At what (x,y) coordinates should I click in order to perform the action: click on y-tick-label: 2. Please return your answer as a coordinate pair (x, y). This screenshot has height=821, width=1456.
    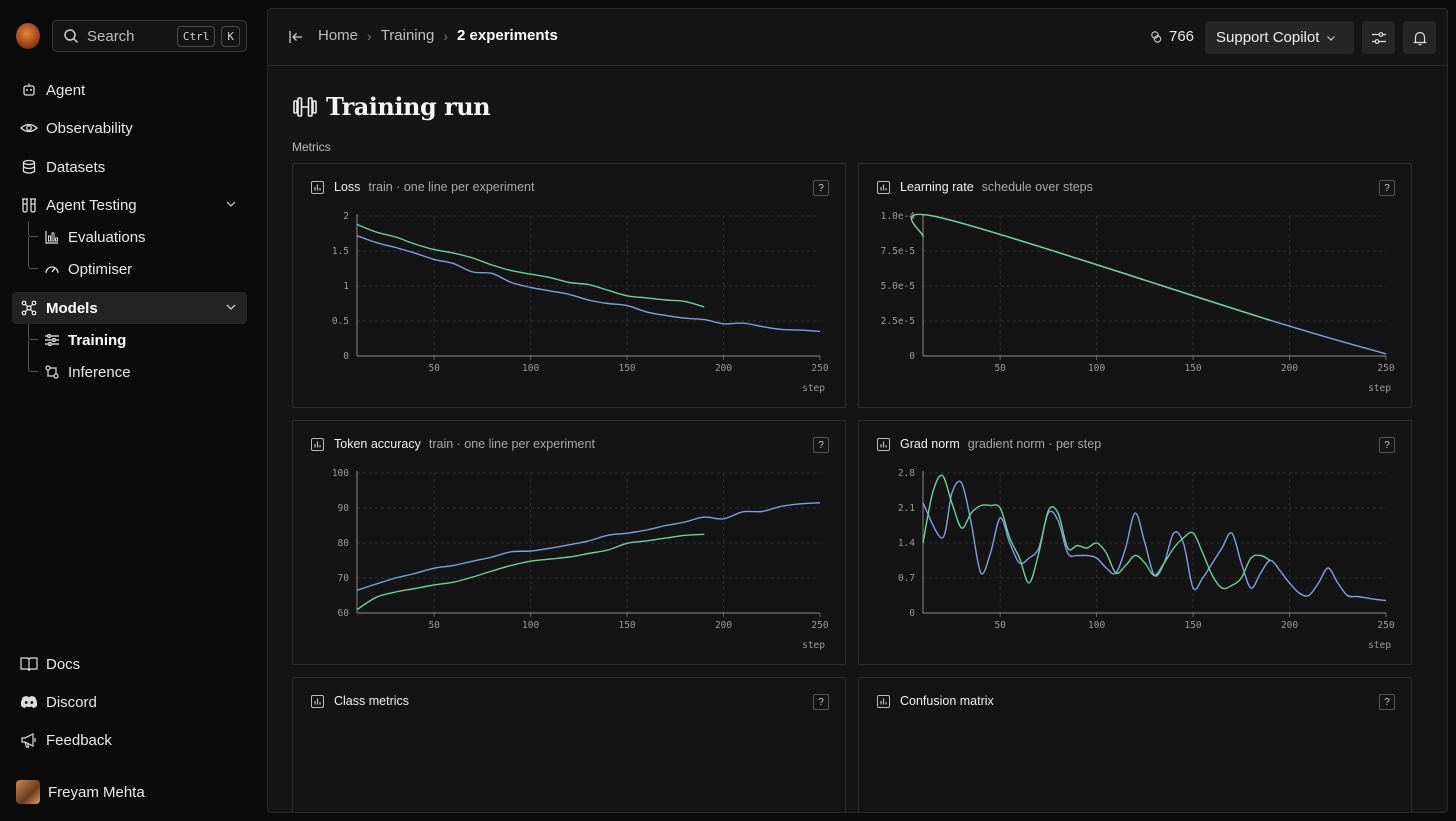
    Looking at the image, I should click on (346, 216).